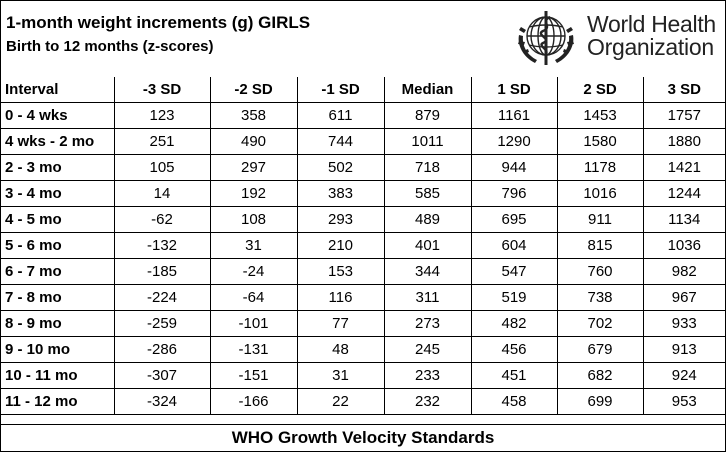 Image resolution: width=726 pixels, height=452 pixels. I want to click on value-cell: 344, so click(427, 271).